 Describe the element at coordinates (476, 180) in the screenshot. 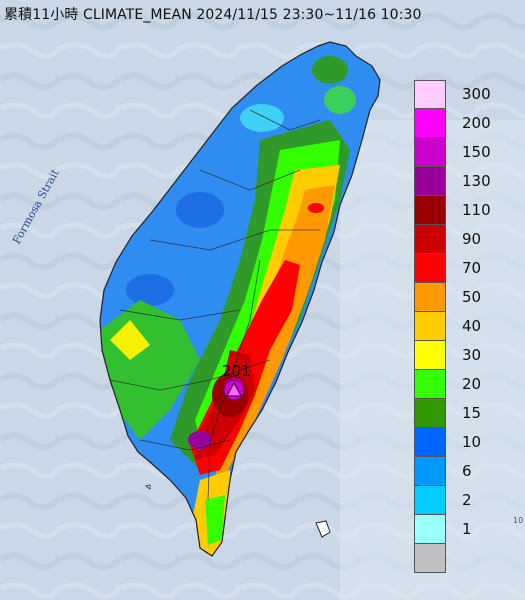

I see `legend-label: 130` at that location.